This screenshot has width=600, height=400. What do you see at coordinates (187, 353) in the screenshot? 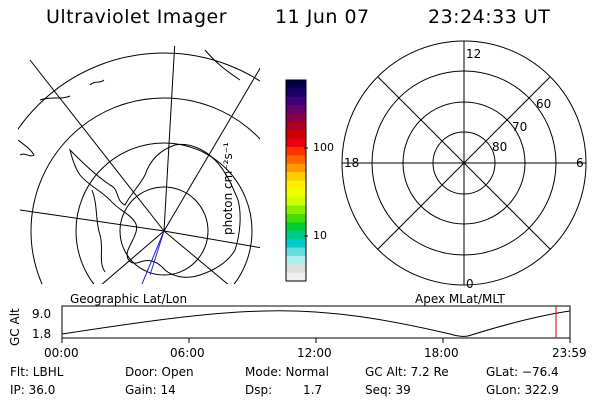
I see `altitude-x-tick-label: 06:00` at bounding box center [187, 353].